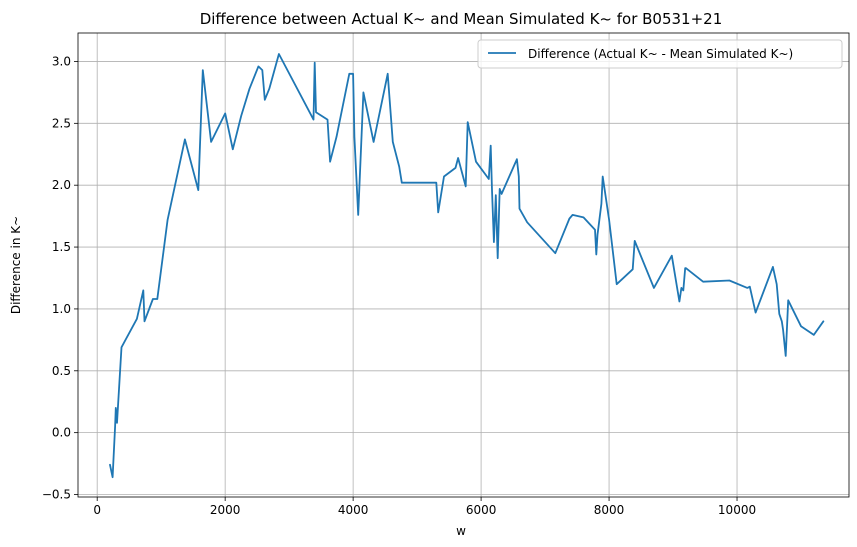 The width and height of the screenshot is (857, 547). What do you see at coordinates (61, 309) in the screenshot?
I see `y-tick-label: 1.0` at bounding box center [61, 309].